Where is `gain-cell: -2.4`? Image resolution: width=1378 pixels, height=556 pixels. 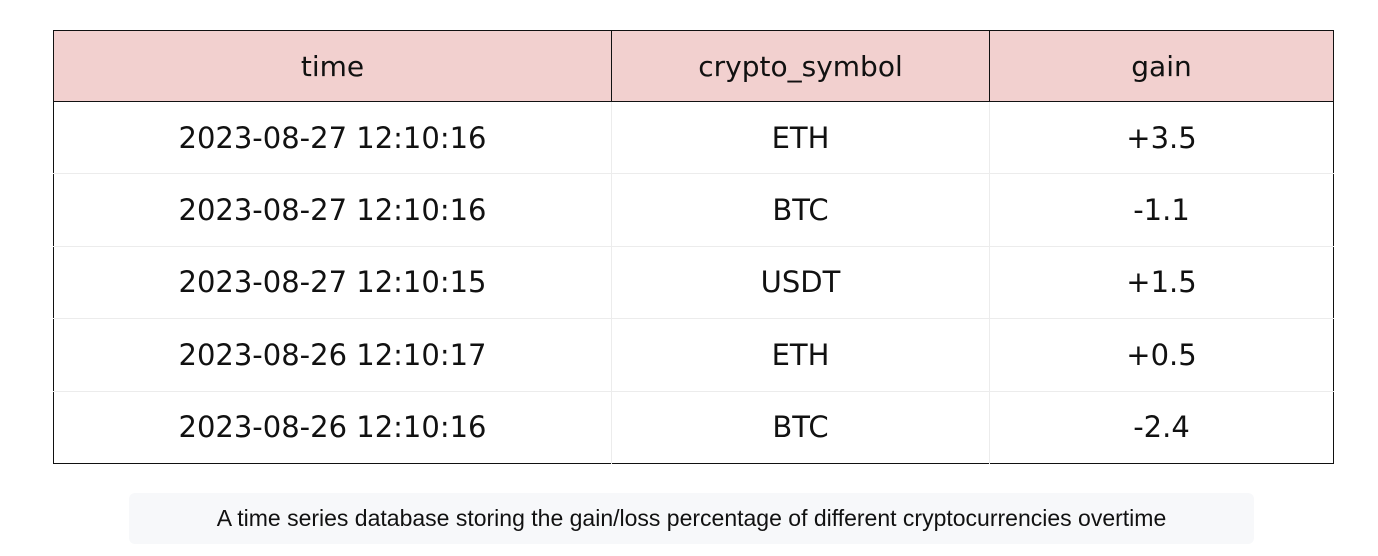
gain-cell: -2.4 is located at coordinates (1161, 427).